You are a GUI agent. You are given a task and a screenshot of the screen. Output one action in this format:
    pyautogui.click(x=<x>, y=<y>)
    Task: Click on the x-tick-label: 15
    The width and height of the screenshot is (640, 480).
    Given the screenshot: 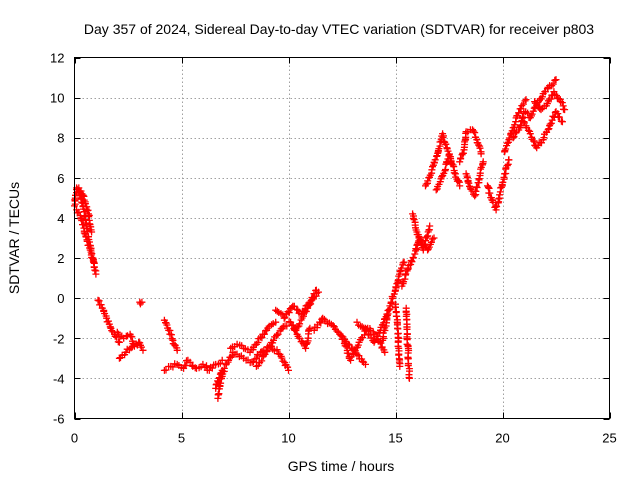 What is the action you would take?
    pyautogui.click(x=395, y=438)
    